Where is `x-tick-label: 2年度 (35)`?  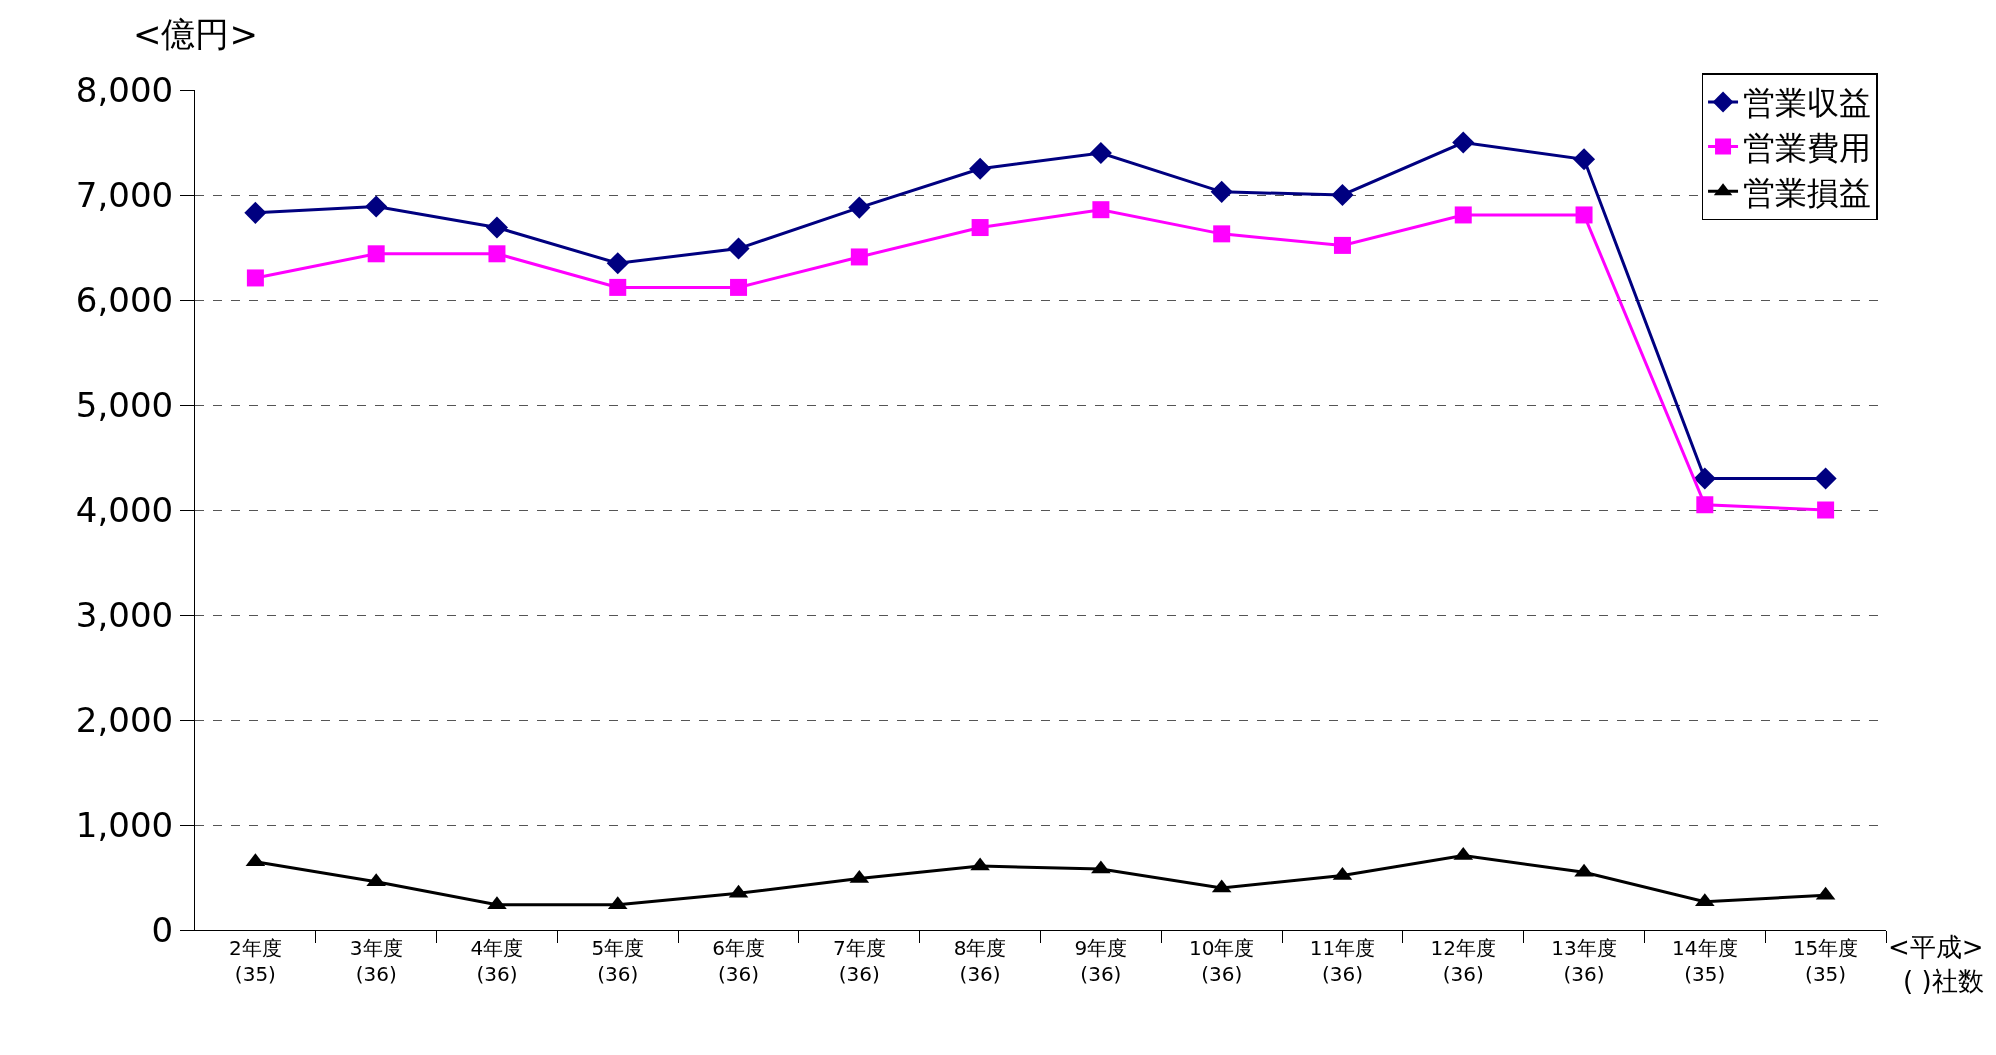
x-tick-label: 2年度 (35) is located at coordinates (255, 961).